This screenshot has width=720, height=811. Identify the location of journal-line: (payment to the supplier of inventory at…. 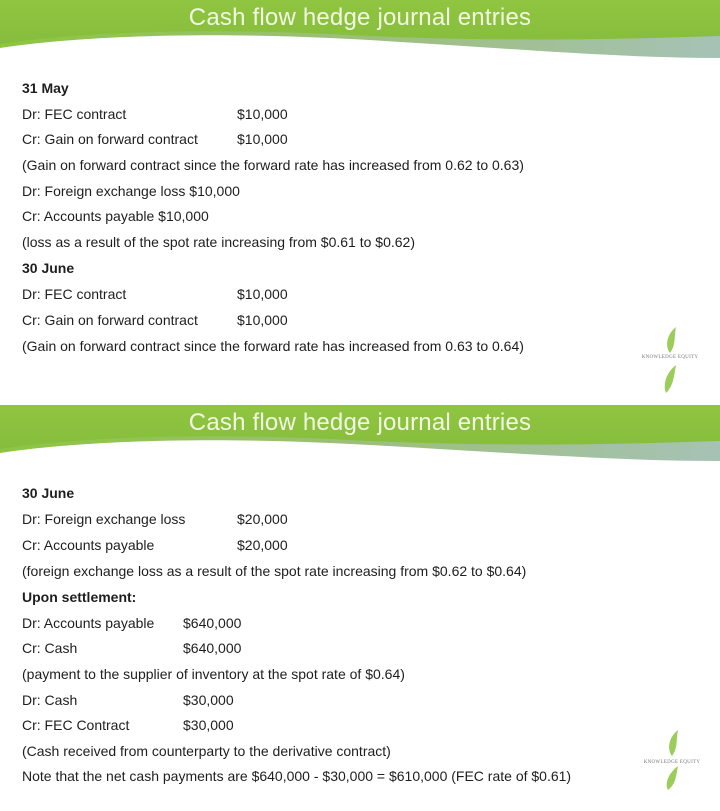
(213, 674).